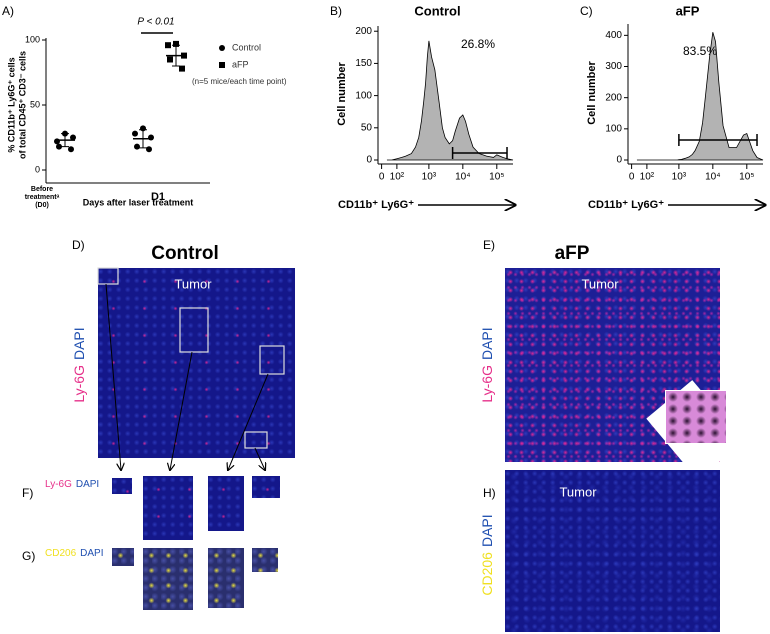 This screenshot has height=634, width=770. Describe the element at coordinates (266, 487) in the screenshot. I see `micrograph-f4` at that location.